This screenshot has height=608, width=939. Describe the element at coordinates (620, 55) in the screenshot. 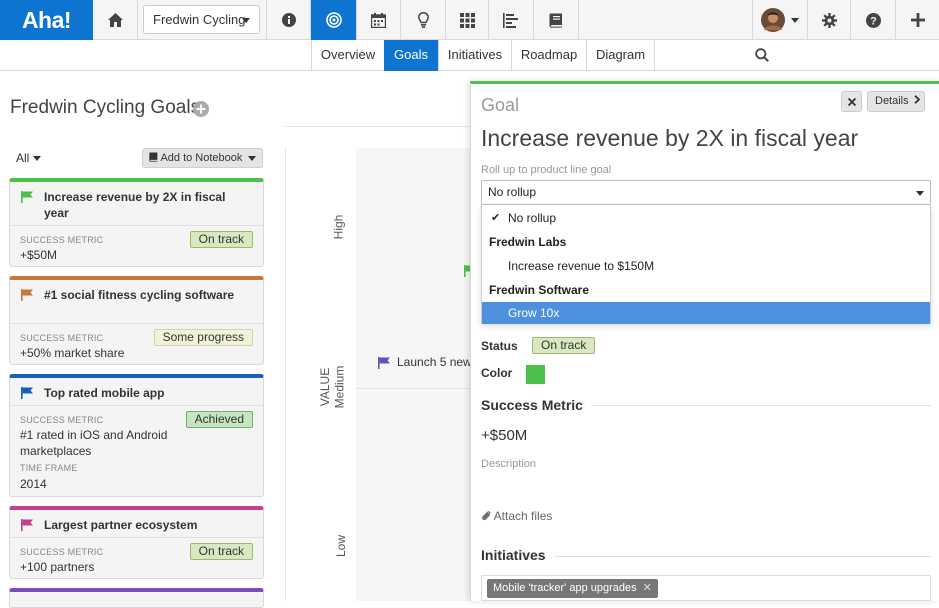

I see `tab-diagram: Diagram` at that location.